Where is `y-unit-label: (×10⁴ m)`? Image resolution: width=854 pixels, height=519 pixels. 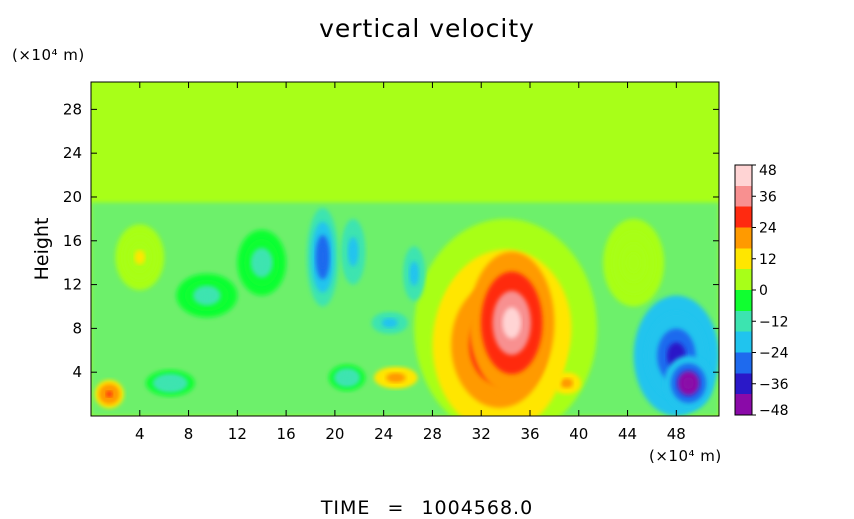
y-unit-label: (×10⁴ m) is located at coordinates (48, 55).